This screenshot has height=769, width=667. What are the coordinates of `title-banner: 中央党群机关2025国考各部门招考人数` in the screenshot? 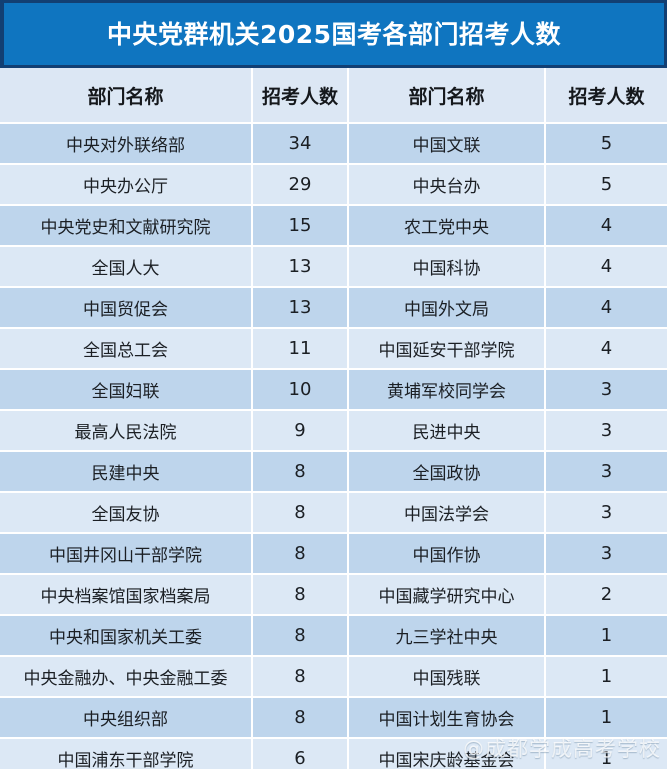 It's located at (333, 34).